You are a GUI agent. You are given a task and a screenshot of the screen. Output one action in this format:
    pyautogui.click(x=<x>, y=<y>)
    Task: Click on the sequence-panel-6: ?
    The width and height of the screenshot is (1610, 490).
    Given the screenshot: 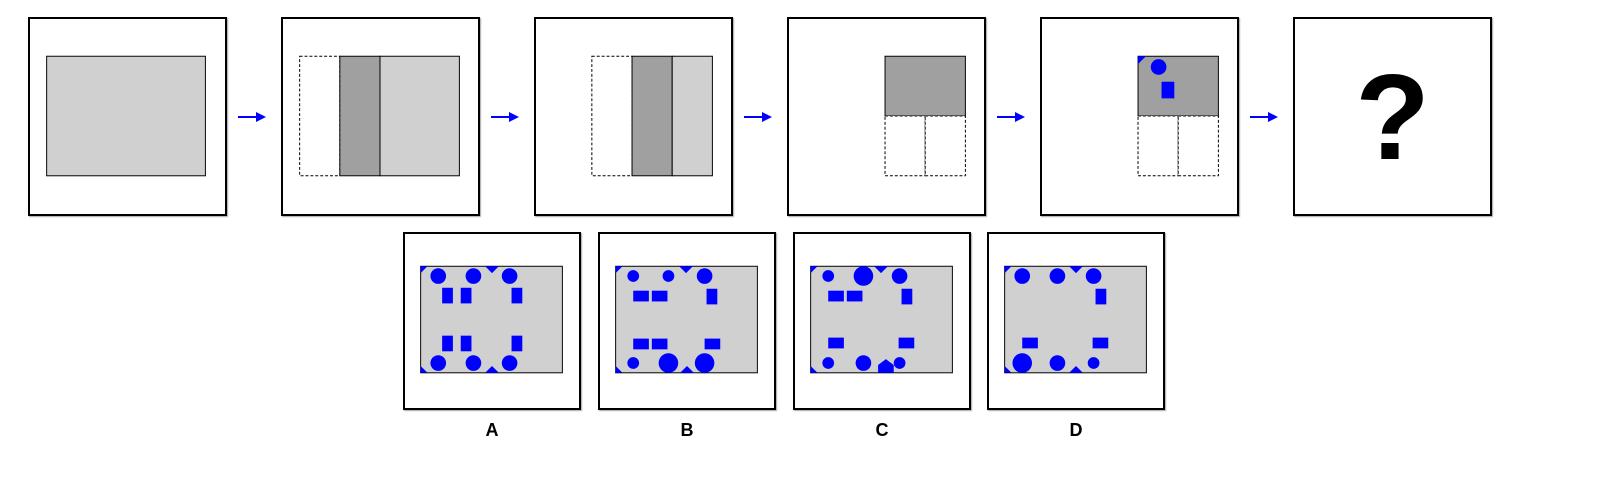 What is the action you would take?
    pyautogui.click(x=1392, y=116)
    